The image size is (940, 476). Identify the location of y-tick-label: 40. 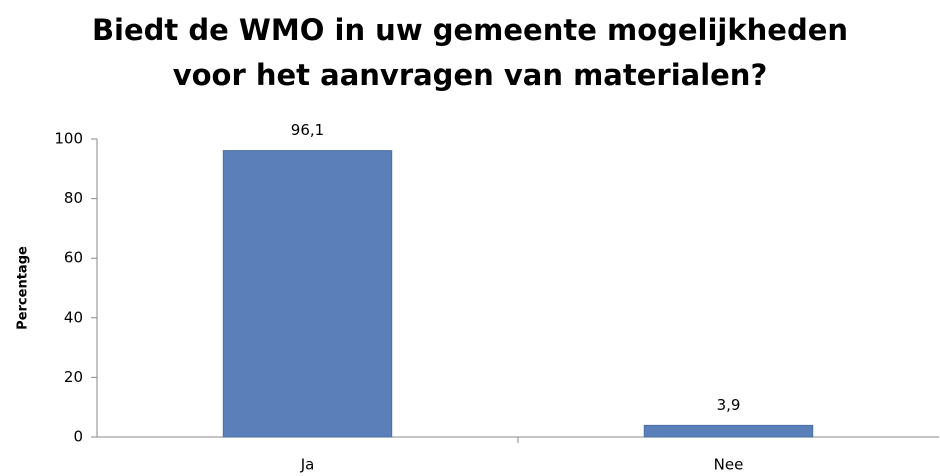
(73, 317).